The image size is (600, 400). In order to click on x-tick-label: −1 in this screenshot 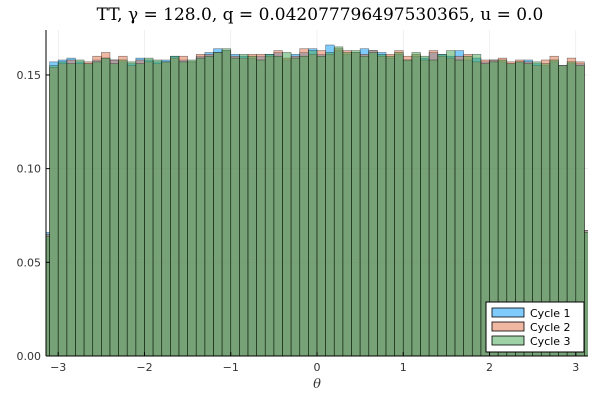, I will do `click(231, 367)`.